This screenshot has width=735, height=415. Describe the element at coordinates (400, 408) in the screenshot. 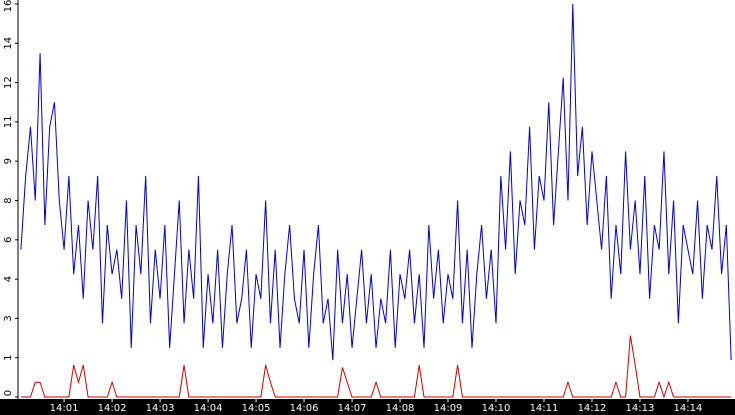

I see `x-tick-label: 14:08` at that location.